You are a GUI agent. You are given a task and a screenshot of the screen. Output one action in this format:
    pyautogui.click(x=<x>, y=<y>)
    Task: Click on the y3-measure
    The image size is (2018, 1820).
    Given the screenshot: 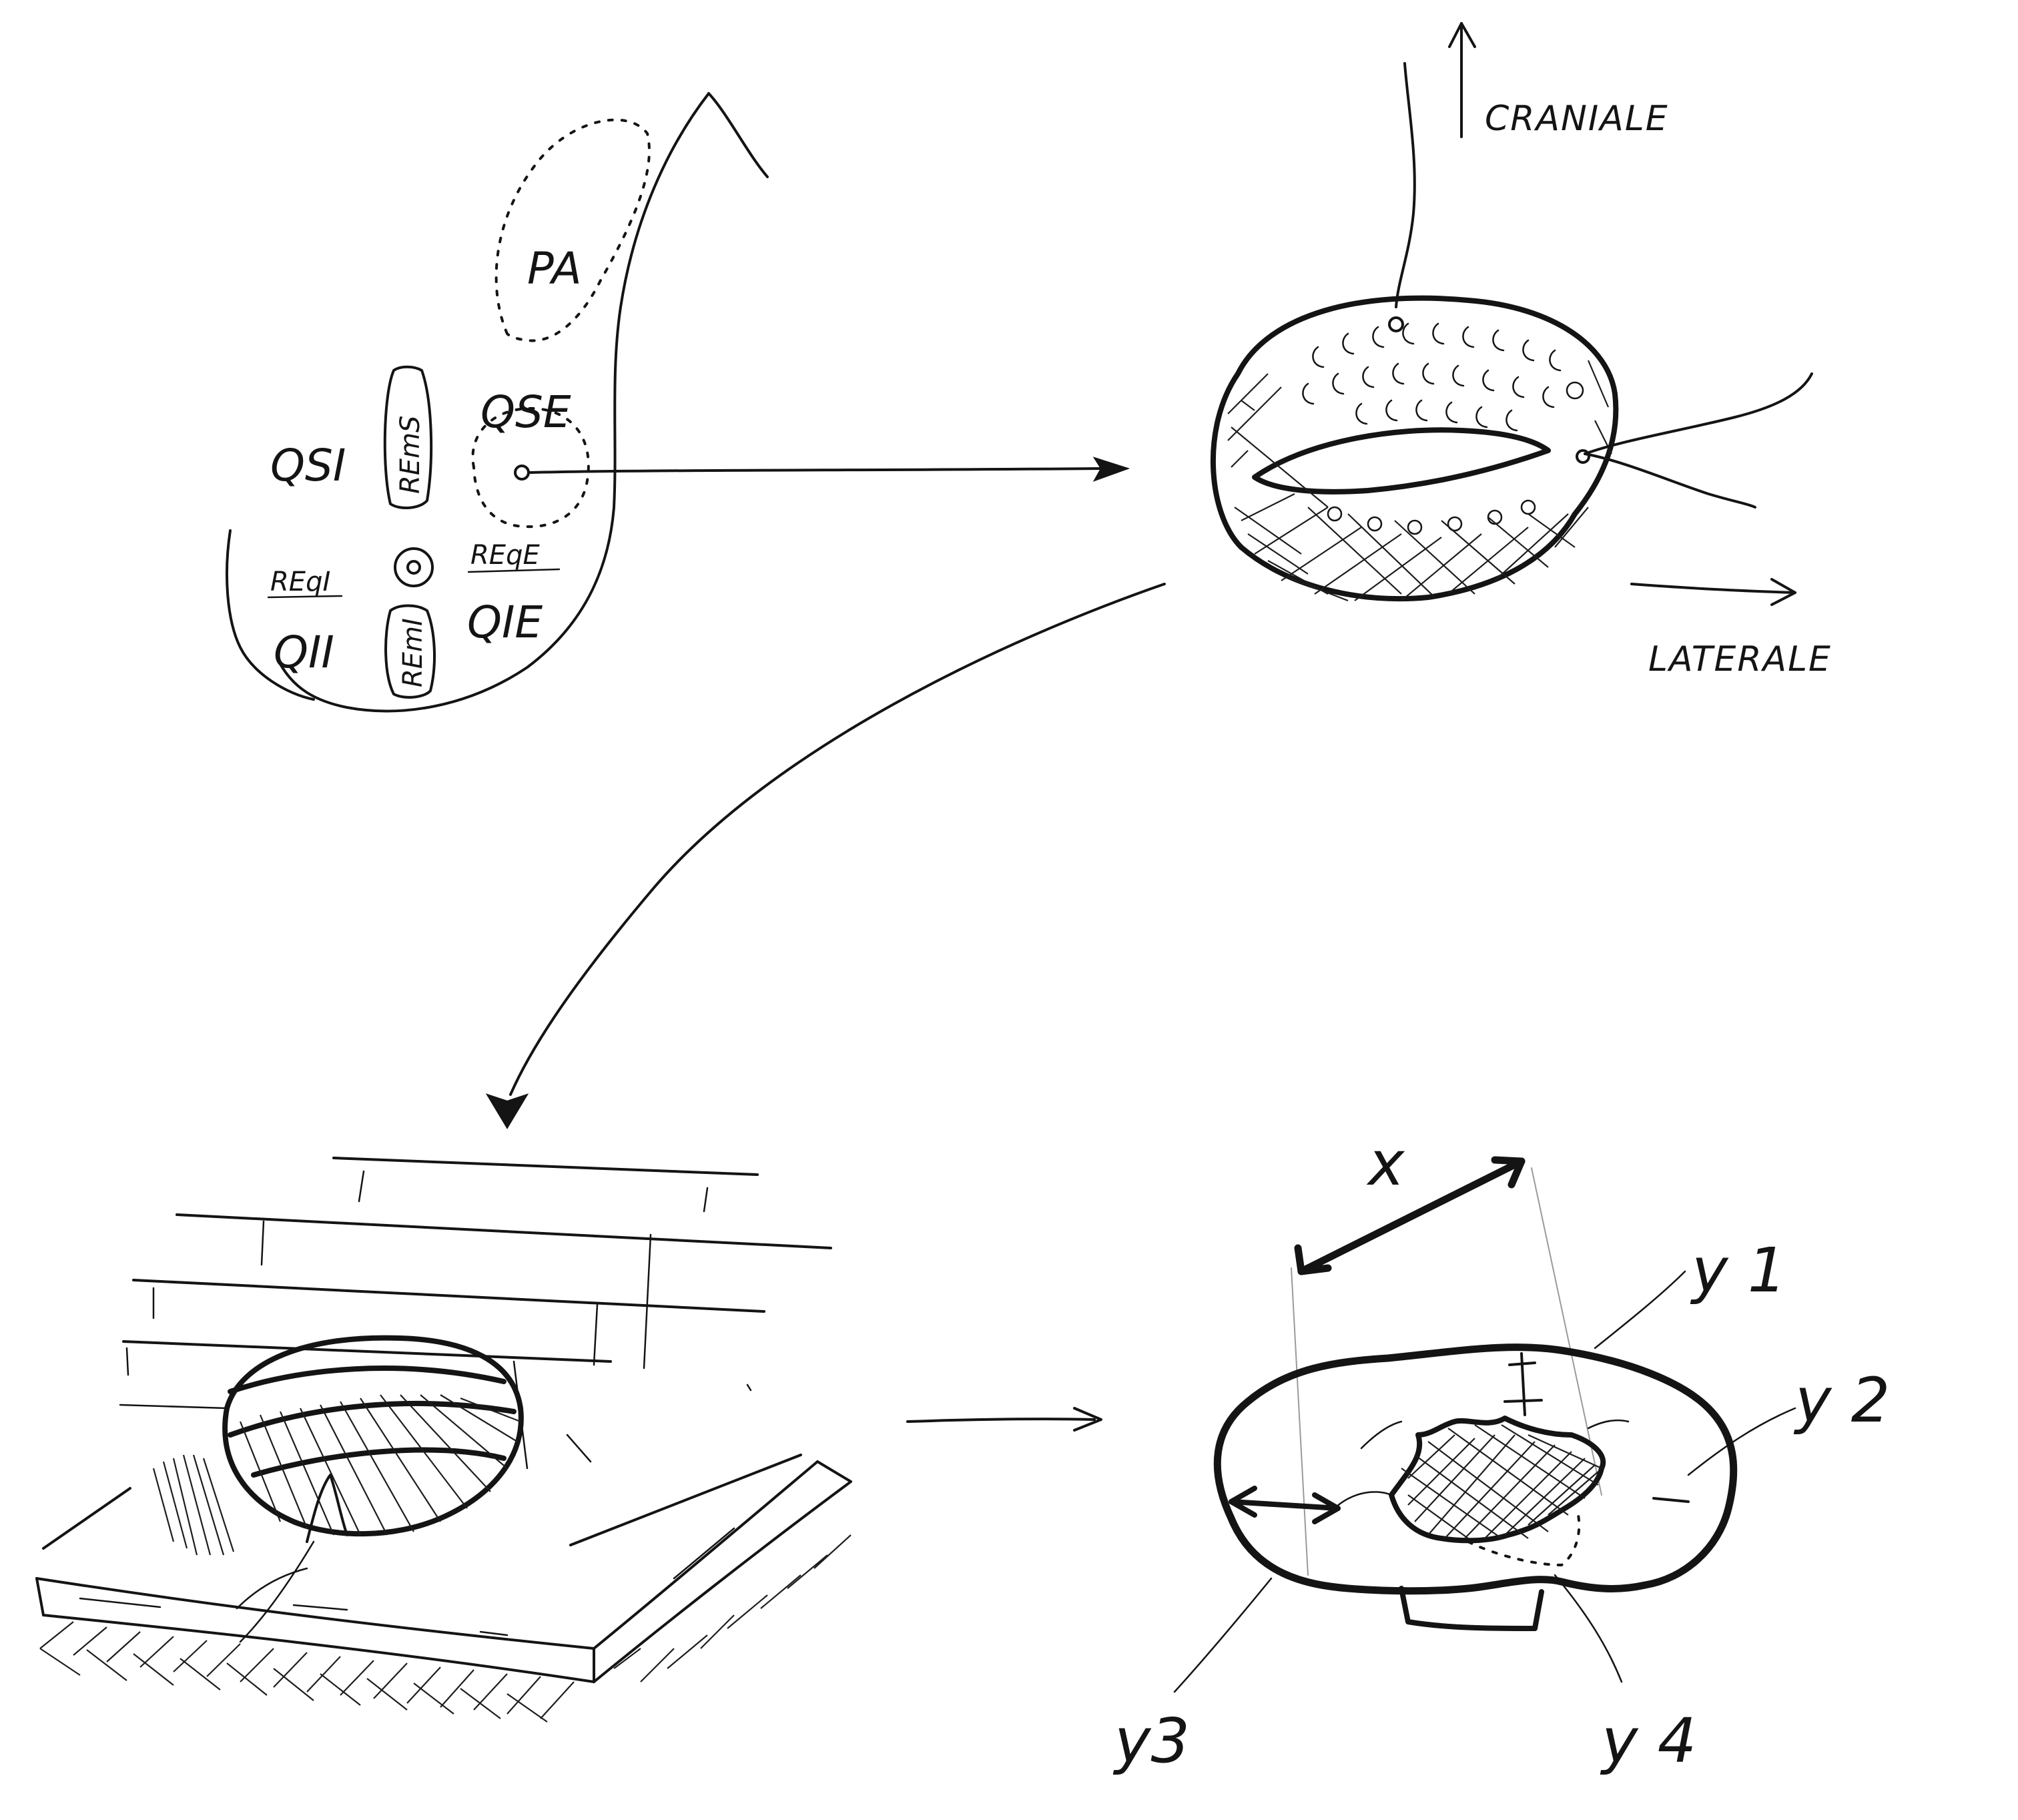 What is the action you would take?
    pyautogui.click(x=1285, y=1505)
    